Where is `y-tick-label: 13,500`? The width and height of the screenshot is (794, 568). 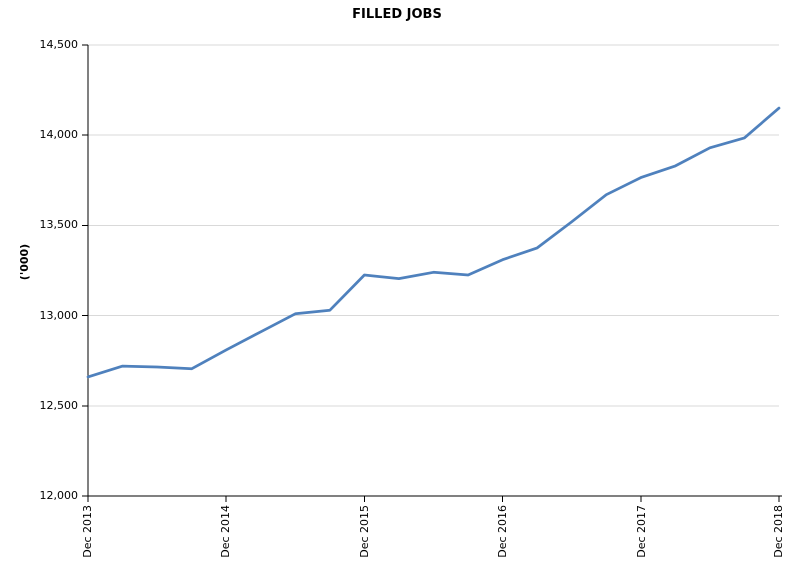
y-tick-label: 13,500 is located at coordinates (59, 224).